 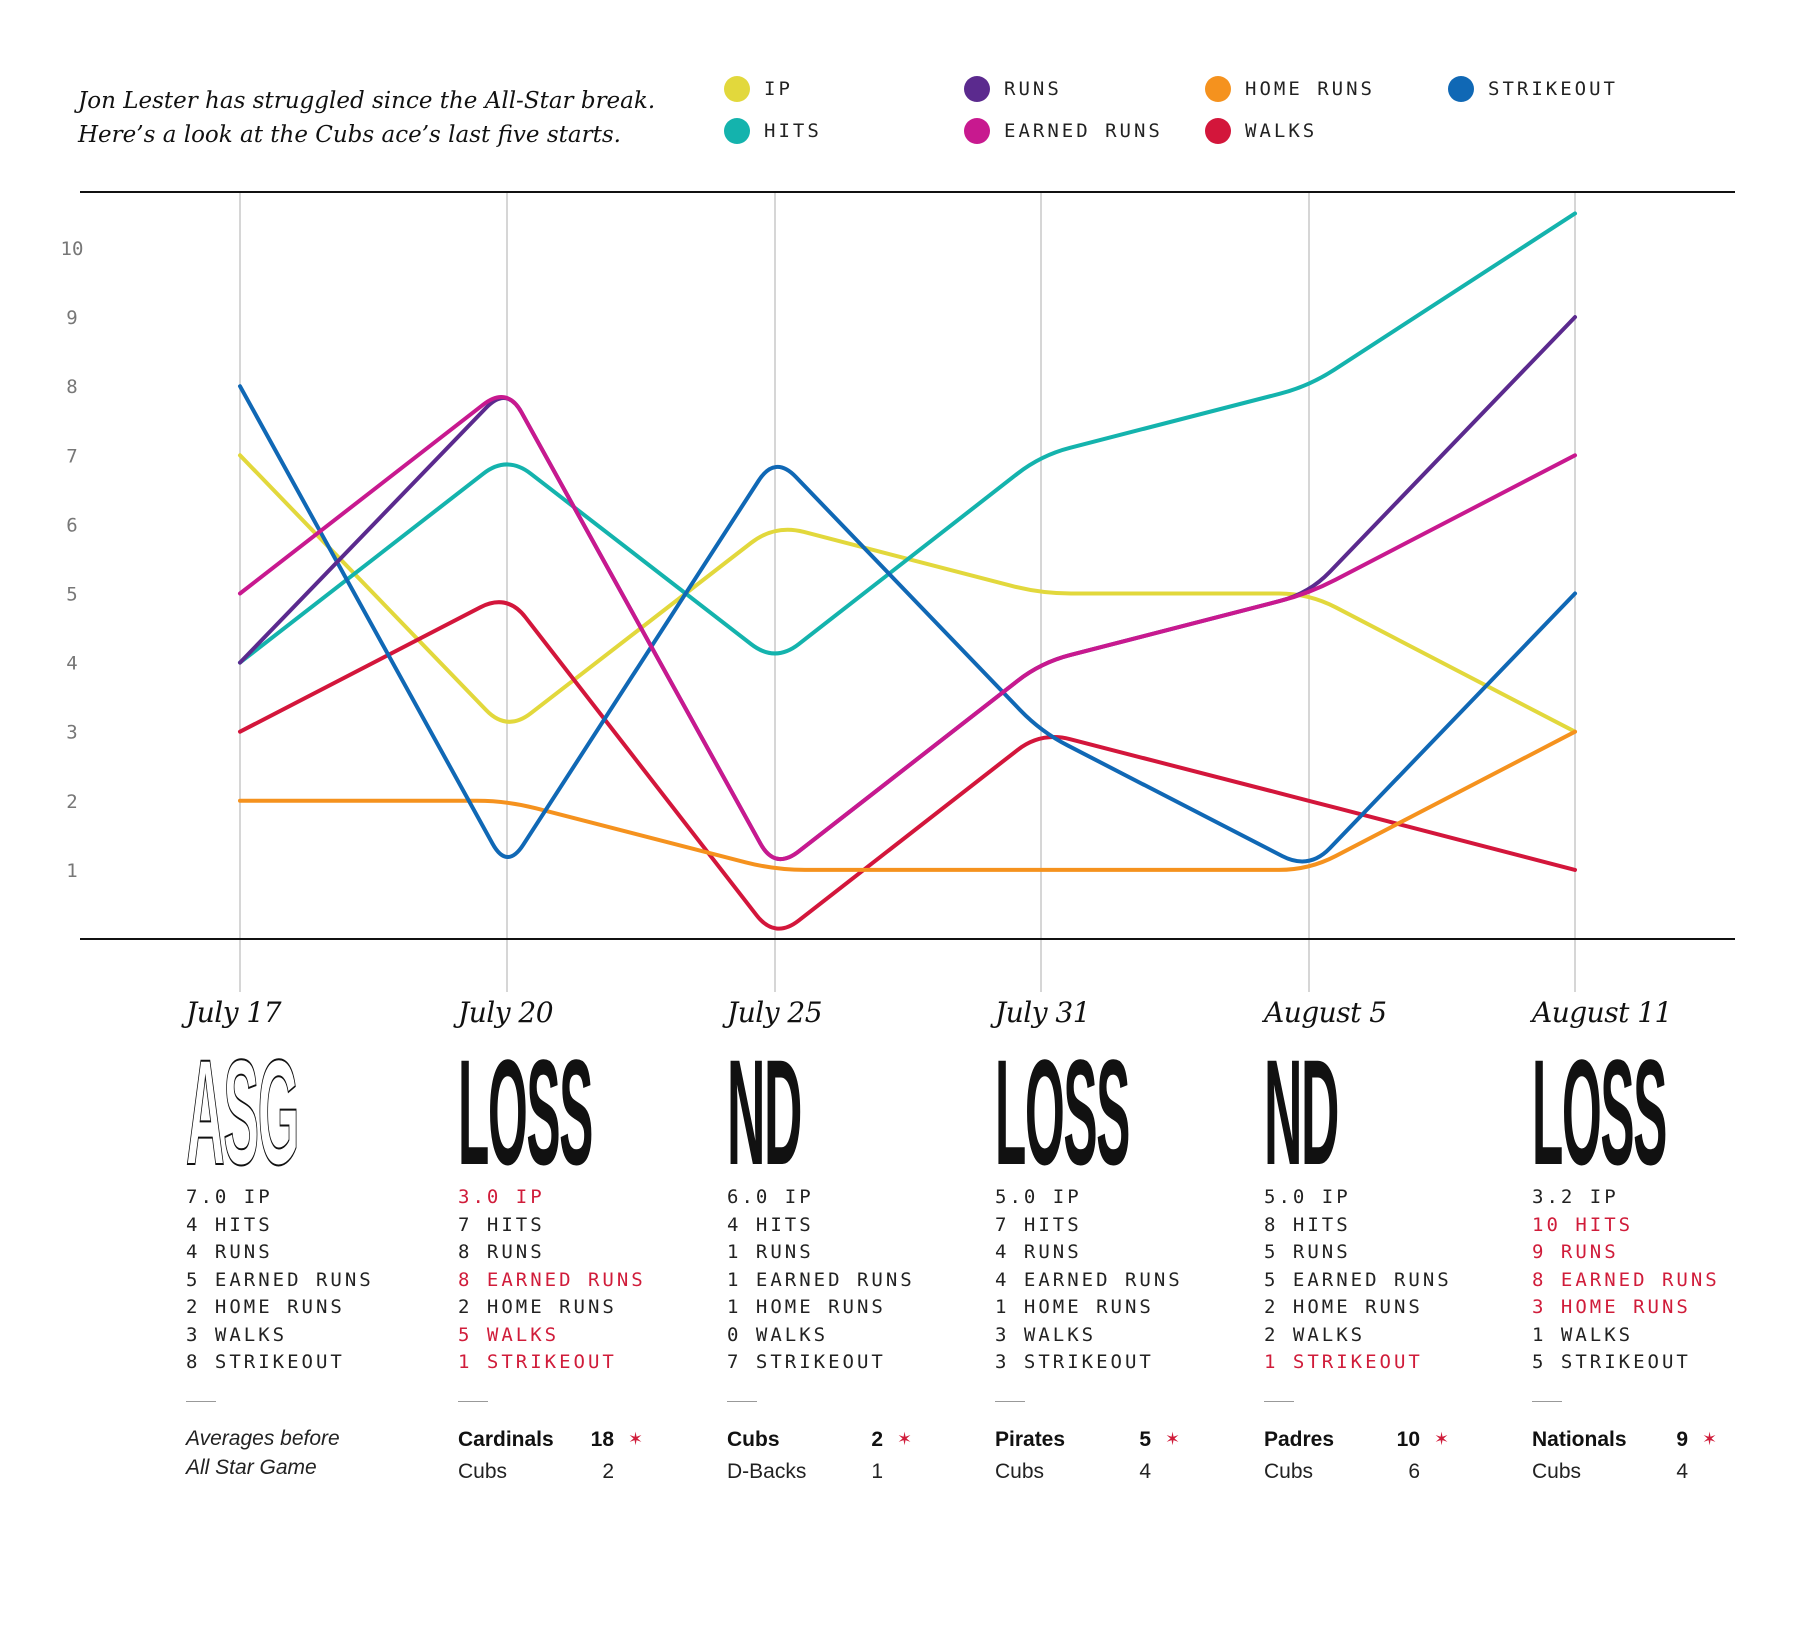 I want to click on winner-team: Cubs, so click(x=753, y=1439).